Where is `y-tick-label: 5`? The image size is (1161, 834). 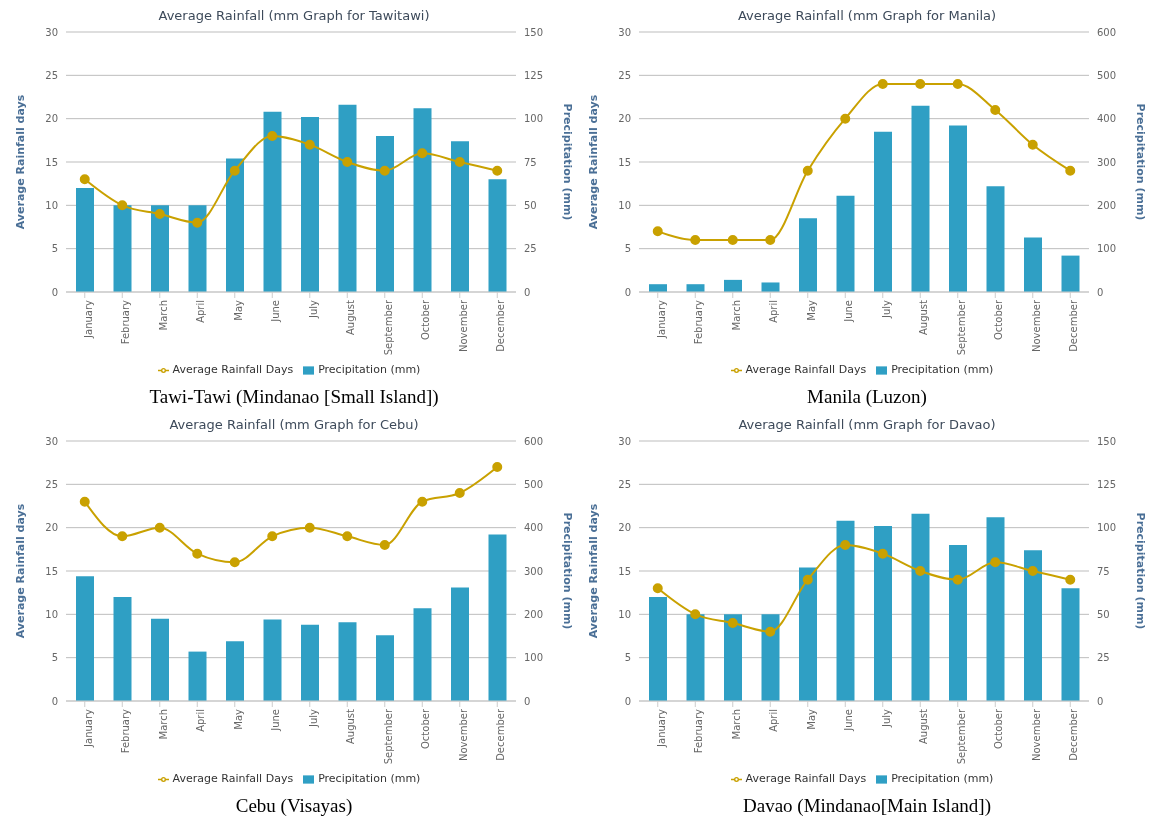
y-tick-label: 5 is located at coordinates (54, 658).